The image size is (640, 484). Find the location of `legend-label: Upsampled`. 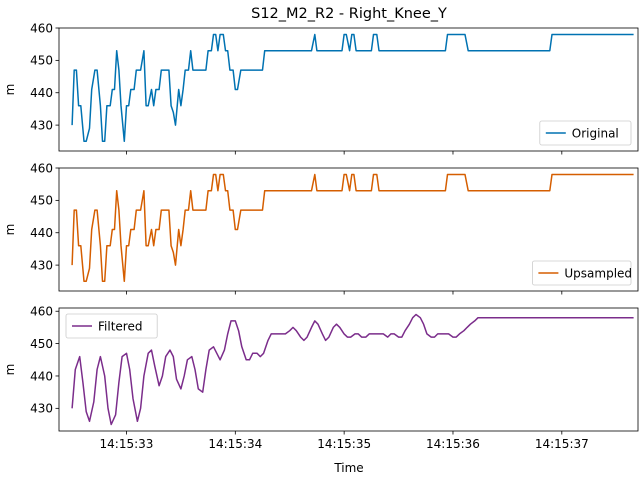

legend-label: Upsampled is located at coordinates (598, 273).